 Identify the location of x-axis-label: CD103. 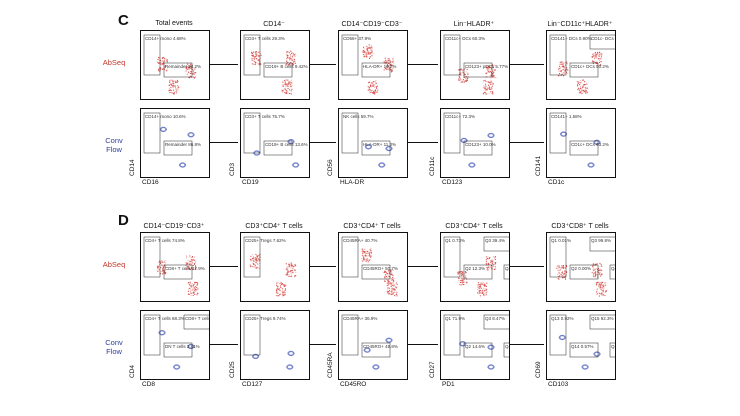
(558, 384).